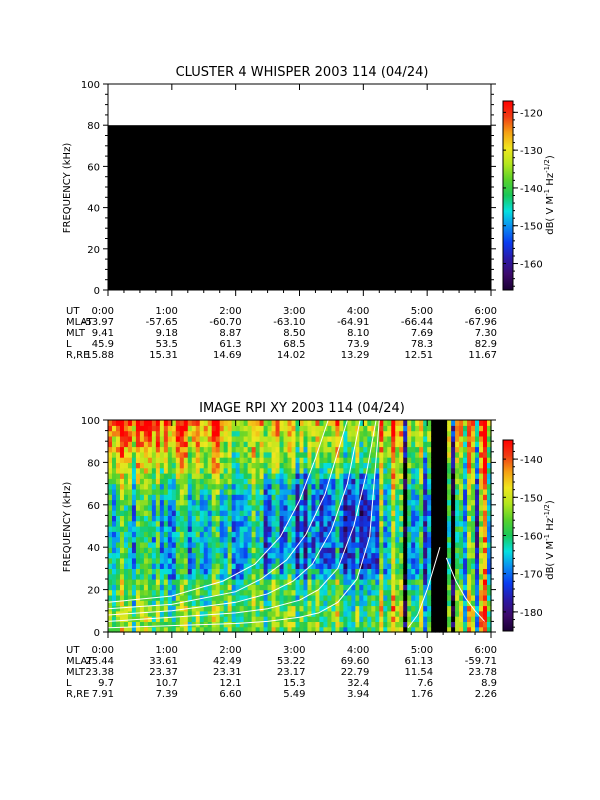  What do you see at coordinates (93, 167) in the screenshot?
I see `whisper-y-tick-label: 60` at bounding box center [93, 167].